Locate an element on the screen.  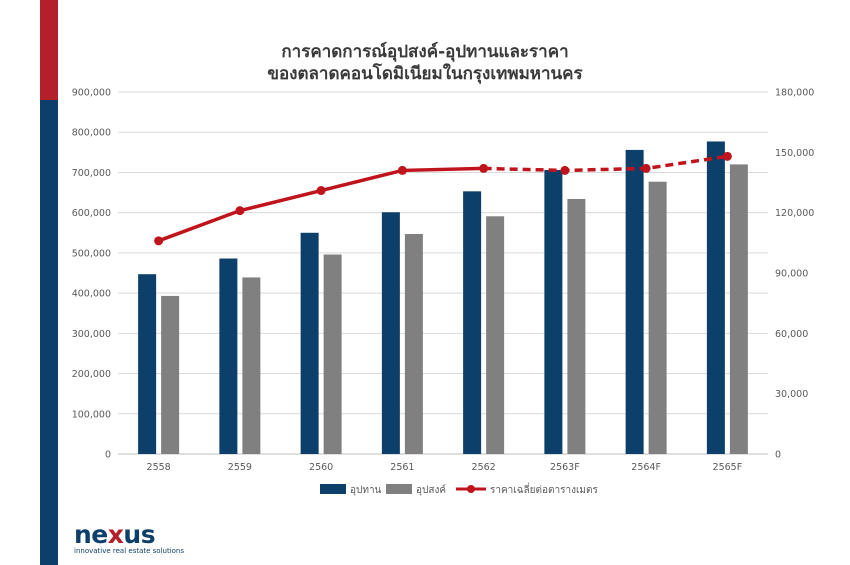
y-tick-left: 300,000 is located at coordinates (91, 334).